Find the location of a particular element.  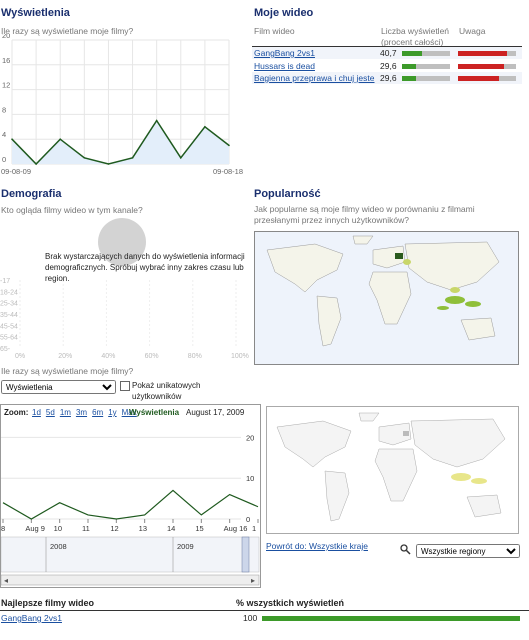

views-area is located at coordinates (120, 142).